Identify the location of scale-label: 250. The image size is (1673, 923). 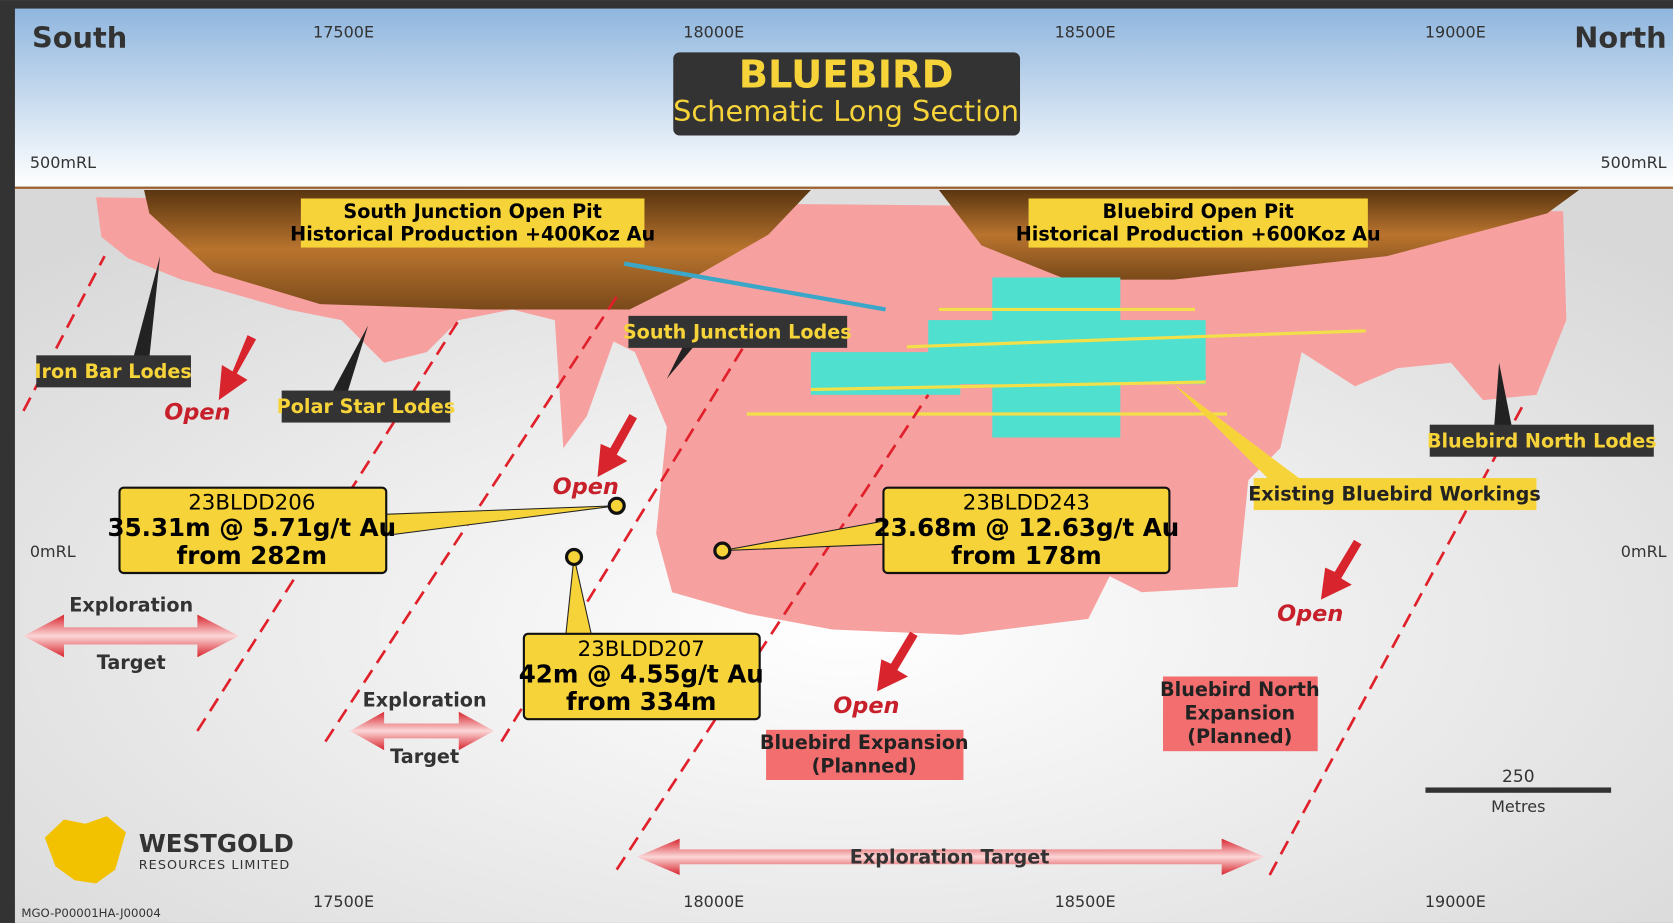
(1518, 777).